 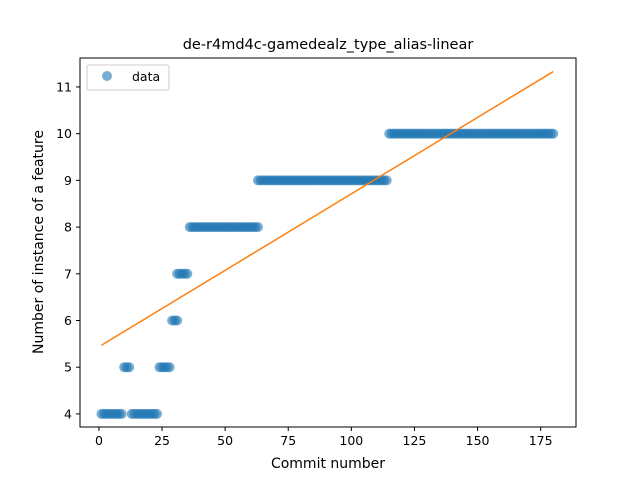 What do you see at coordinates (68, 227) in the screenshot?
I see `y-tick-label: 8` at bounding box center [68, 227].